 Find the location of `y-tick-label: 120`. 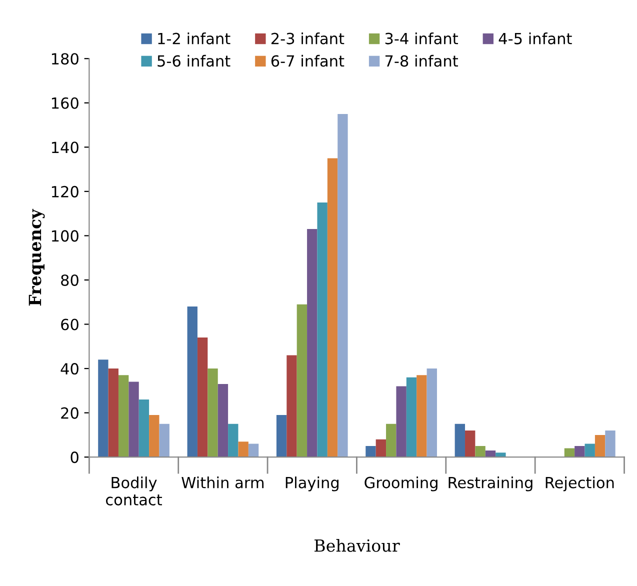

y-tick-label: 120 is located at coordinates (65, 192).